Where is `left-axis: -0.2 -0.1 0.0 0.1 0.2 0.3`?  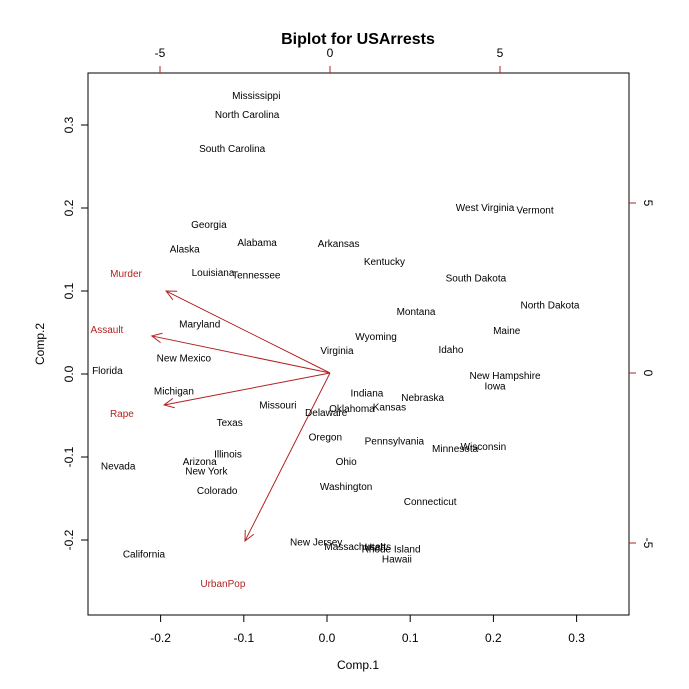 left-axis: -0.2 -0.1 0.0 0.1 0.2 0.3 is located at coordinates (75, 333).